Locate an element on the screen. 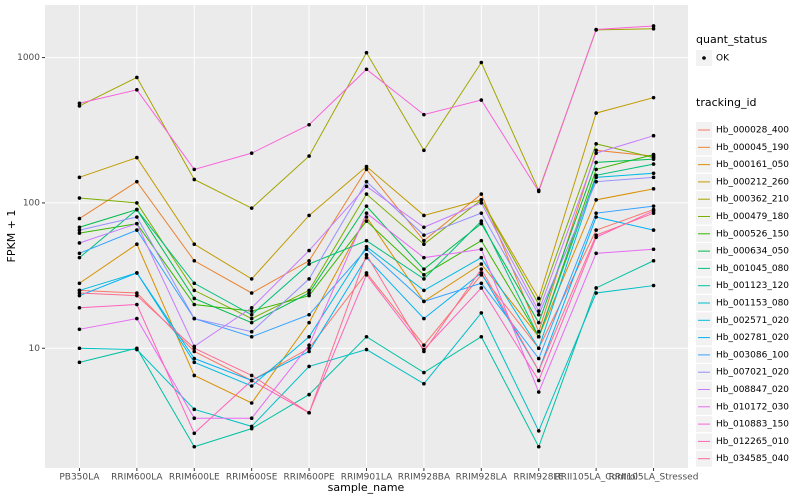 The width and height of the screenshot is (800, 500). y-tick-label: 10 is located at coordinates (35, 349).